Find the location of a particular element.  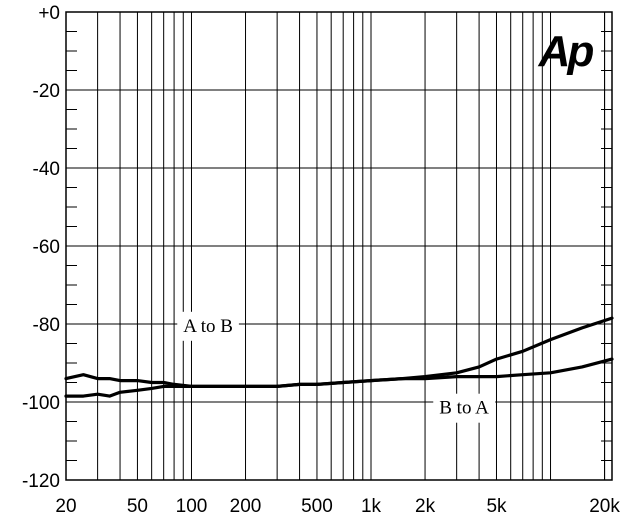

y-tick-label: -80 is located at coordinates (46, 325).